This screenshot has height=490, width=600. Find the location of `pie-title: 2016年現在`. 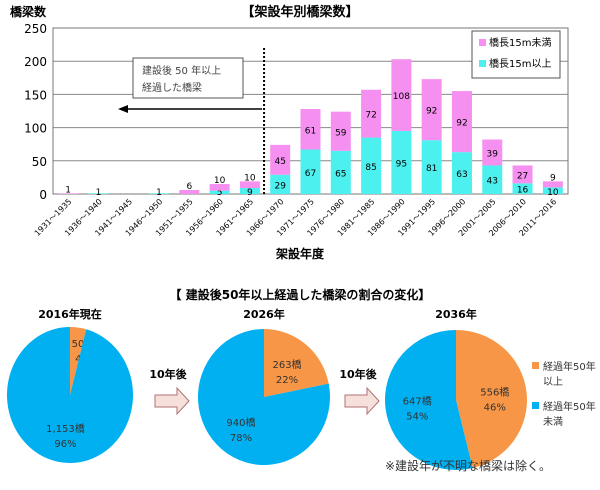

pie-title: 2016年現在 is located at coordinates (70, 314).